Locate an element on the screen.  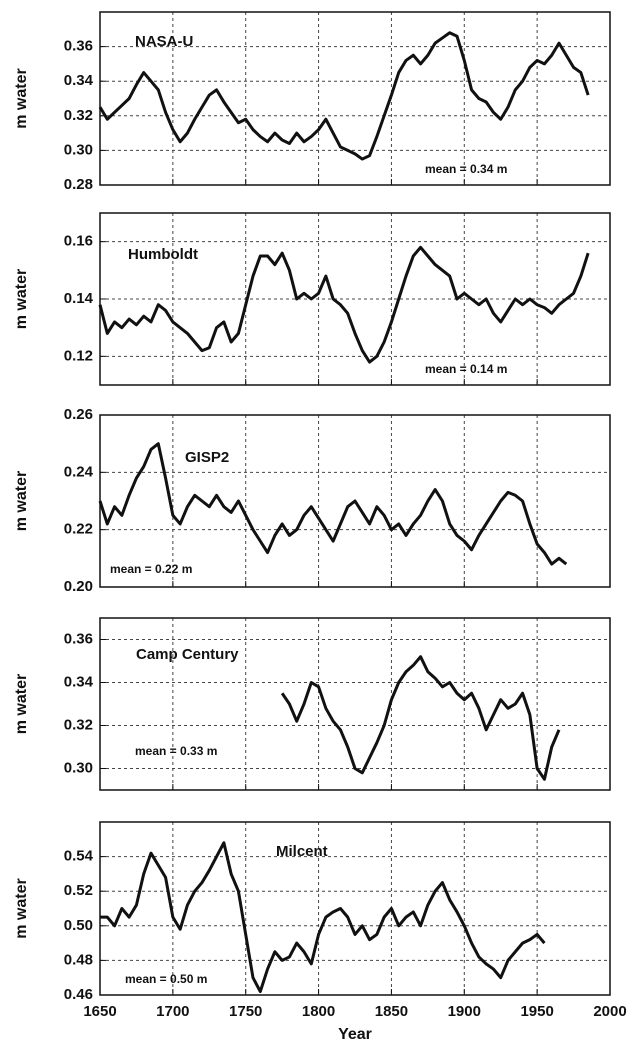
x-tick-label: 2000 is located at coordinates (609, 1011).